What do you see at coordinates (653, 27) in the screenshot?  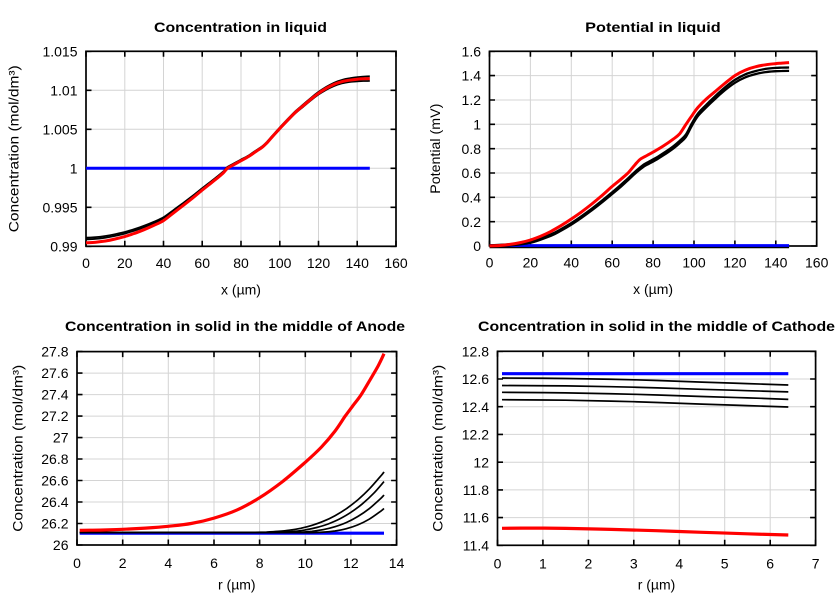 I see `svg-text: Potential in liquid` at bounding box center [653, 27].